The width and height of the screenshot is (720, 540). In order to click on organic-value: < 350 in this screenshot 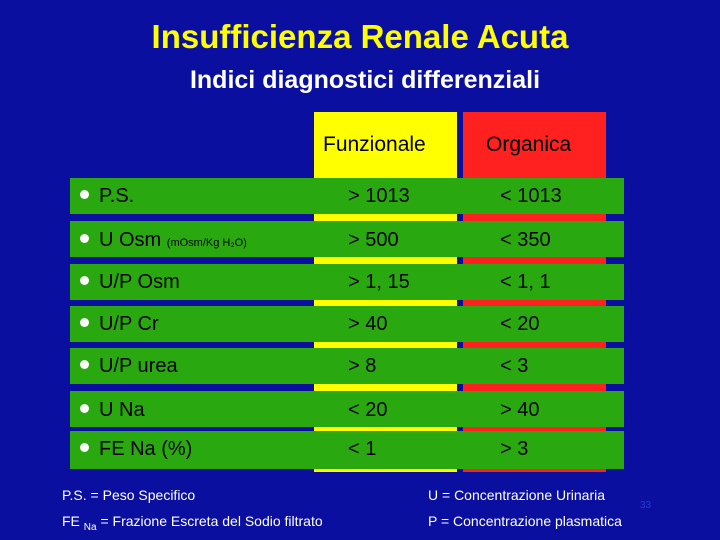, I will do `click(525, 240)`.